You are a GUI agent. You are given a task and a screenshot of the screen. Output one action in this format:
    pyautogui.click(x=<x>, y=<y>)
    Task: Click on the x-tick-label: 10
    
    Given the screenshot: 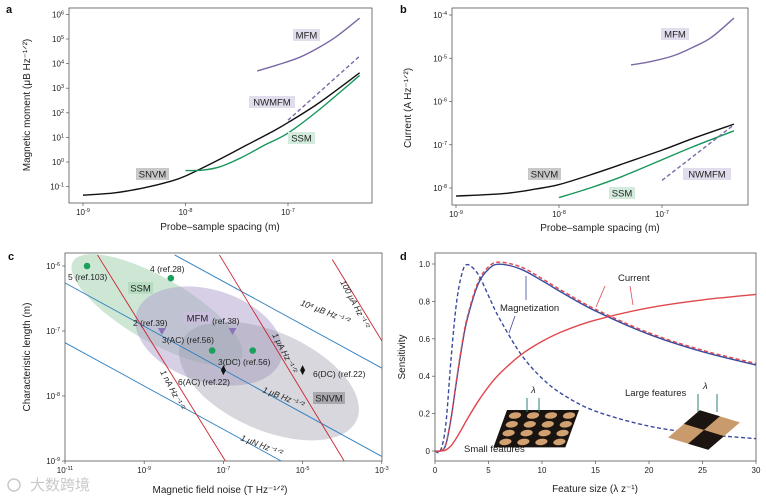 What is the action you would take?
    pyautogui.click(x=542, y=470)
    